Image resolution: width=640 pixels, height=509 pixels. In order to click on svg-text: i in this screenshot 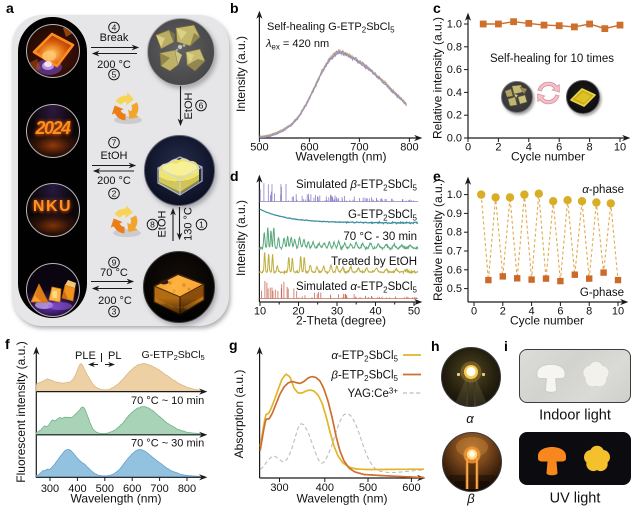, I will do `click(506, 346)`.